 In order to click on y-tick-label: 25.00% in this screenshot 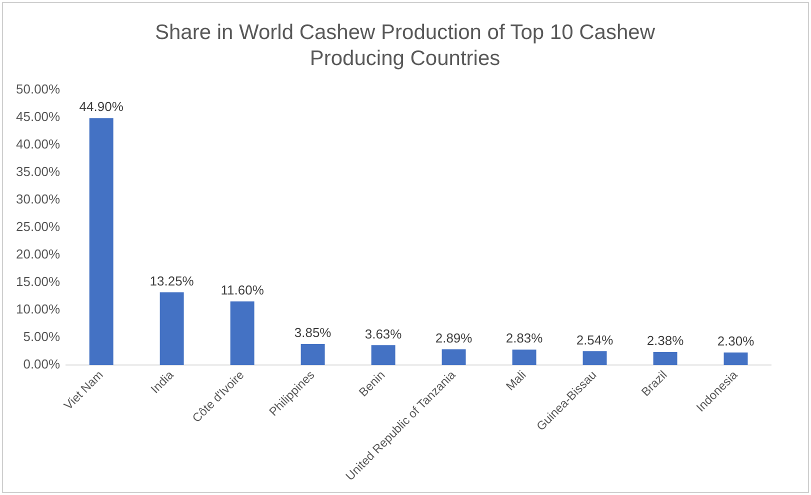, I will do `click(38, 226)`.